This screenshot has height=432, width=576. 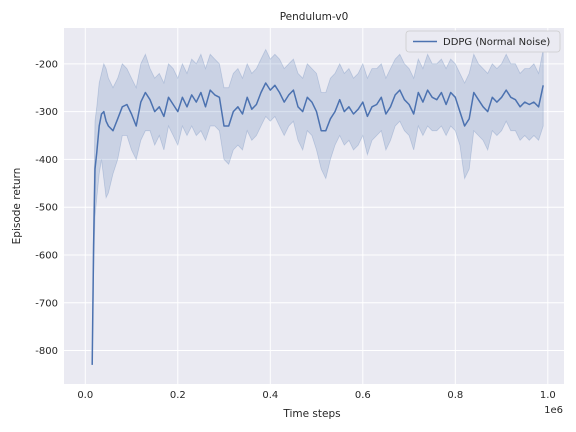 I want to click on legend-label: DDPG (Normal Noise), so click(x=496, y=42).